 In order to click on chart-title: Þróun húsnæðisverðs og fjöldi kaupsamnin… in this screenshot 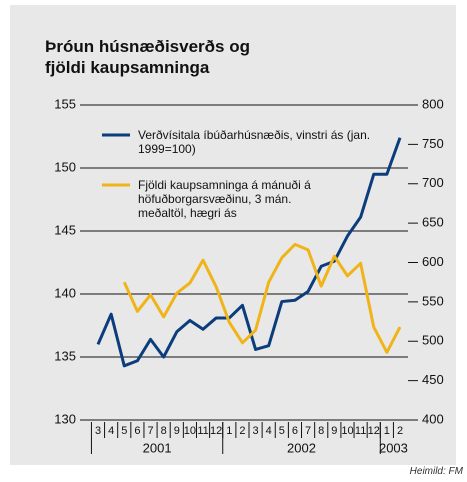, I will do `click(147, 57)`.